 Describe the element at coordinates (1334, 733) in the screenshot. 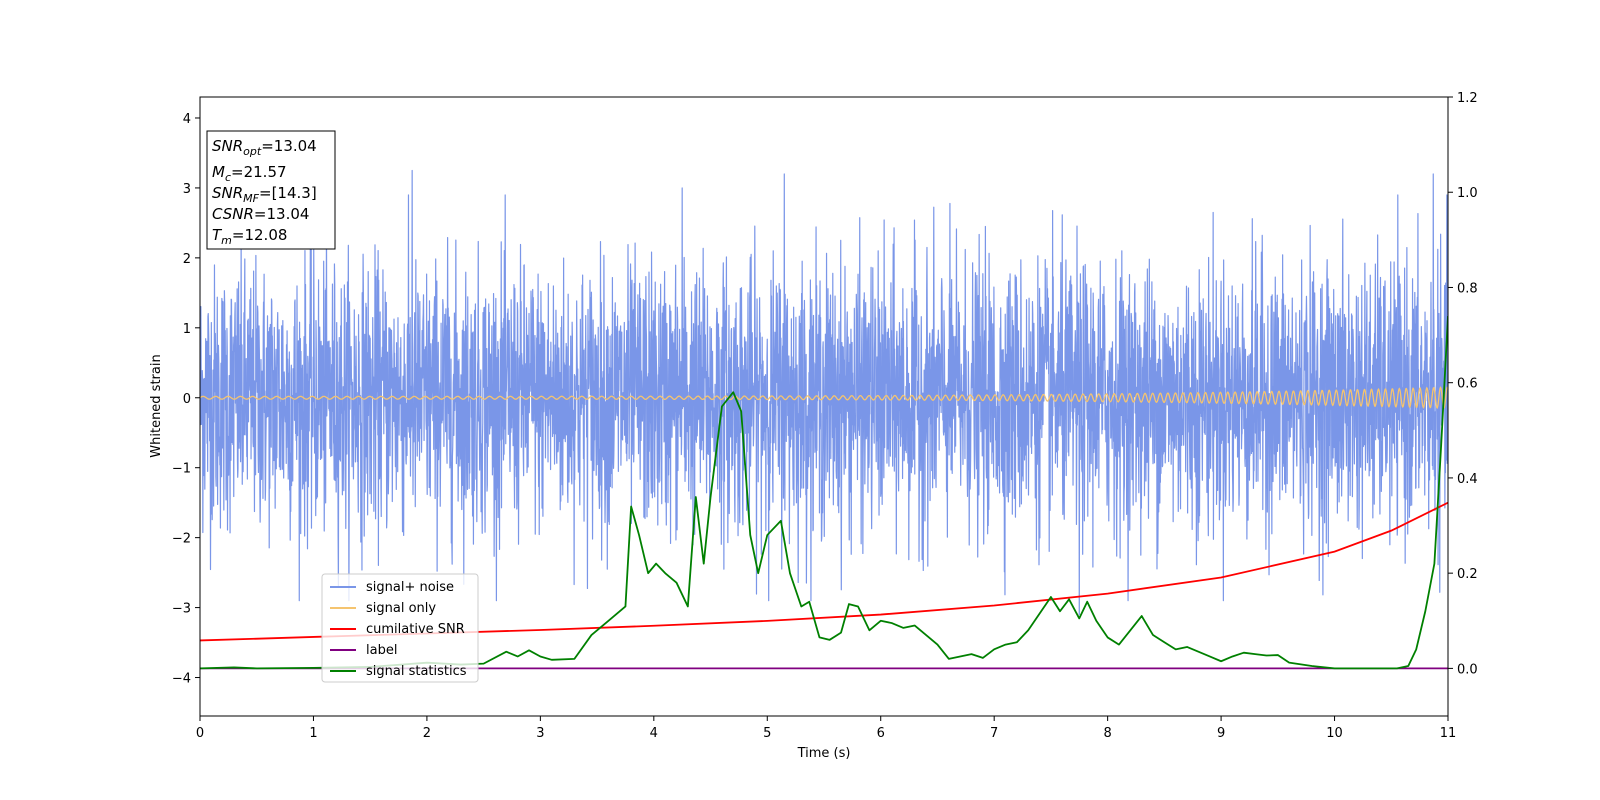

I see `x-tick-label: 10` at that location.